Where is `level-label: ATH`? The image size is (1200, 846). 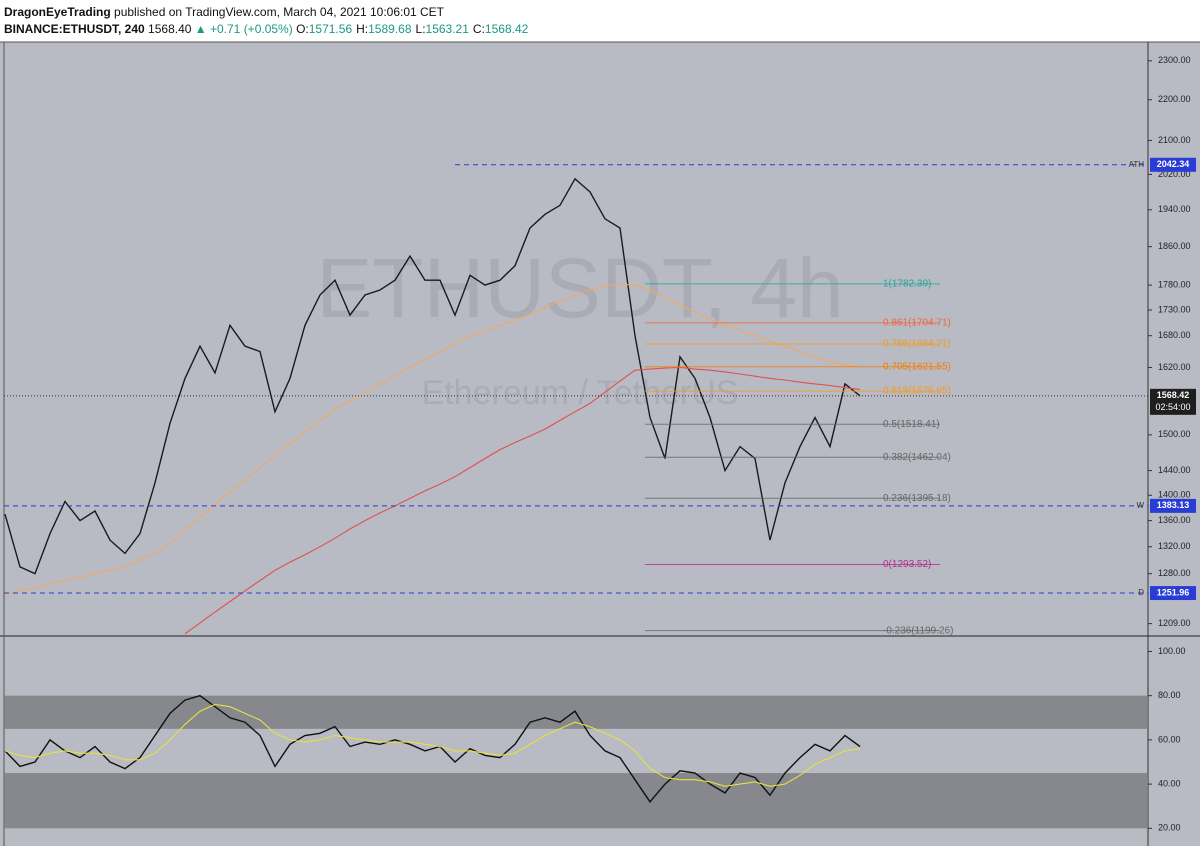
level-label: ATH is located at coordinates (1137, 164).